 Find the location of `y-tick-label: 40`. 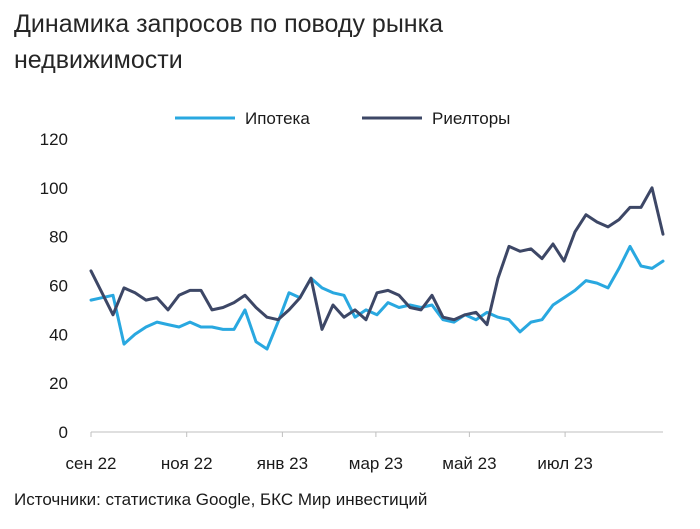

y-tick-label: 40 is located at coordinates (58, 334).